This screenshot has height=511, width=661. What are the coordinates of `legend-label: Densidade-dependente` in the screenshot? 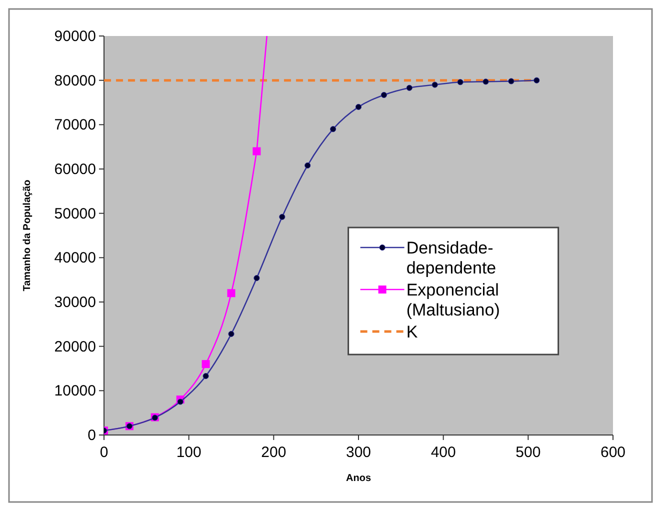 It's located at (451, 258).